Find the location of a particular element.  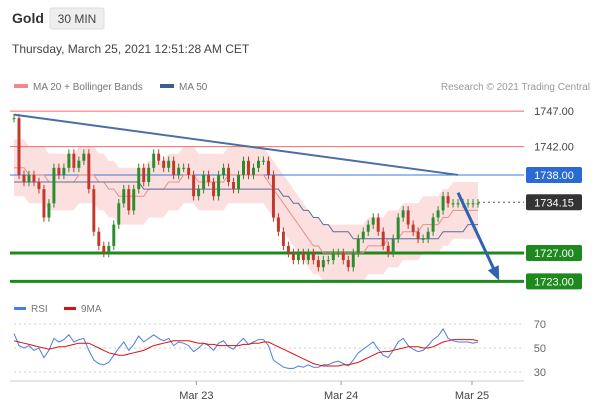

rsi-series-RSI is located at coordinates (246, 348).